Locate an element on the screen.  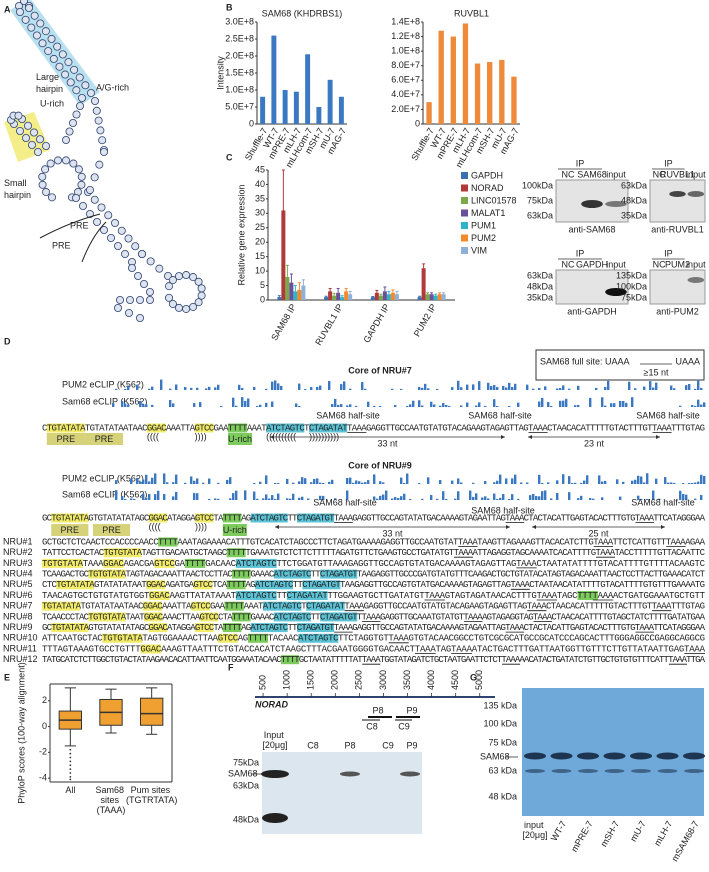
lane-label: RUVBL1 is located at coordinates (677, 174).